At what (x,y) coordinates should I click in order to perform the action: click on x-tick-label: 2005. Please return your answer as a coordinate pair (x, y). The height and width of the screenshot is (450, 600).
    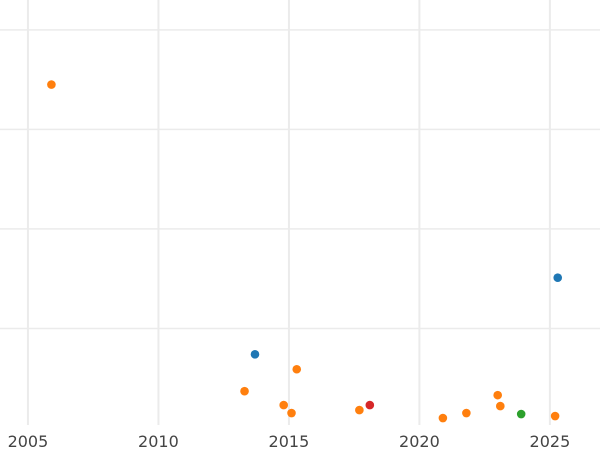
    Looking at the image, I should click on (28, 441).